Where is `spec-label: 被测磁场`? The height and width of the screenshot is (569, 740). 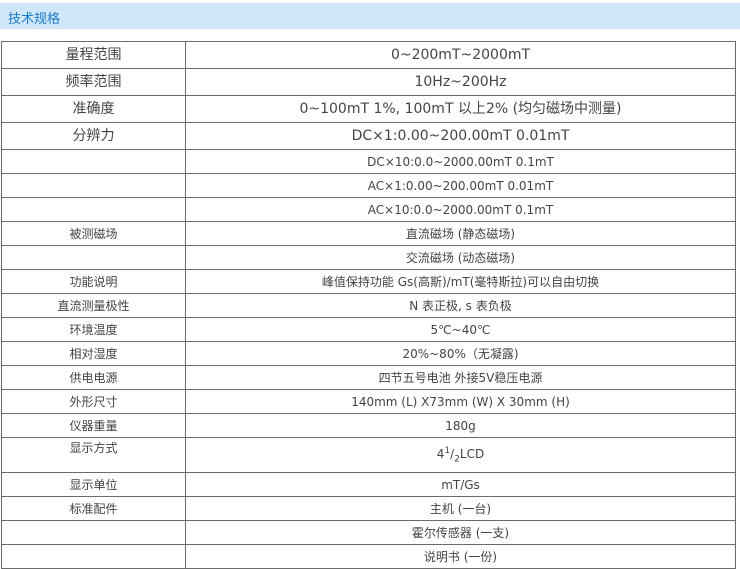
spec-label: 被测磁场 is located at coordinates (93, 233).